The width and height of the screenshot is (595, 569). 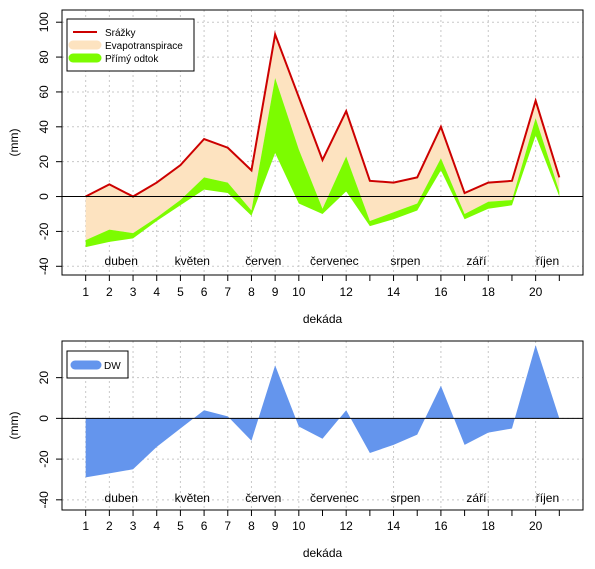 I want to click on legend: Srážky Evapotranspirace Přímý odtok, so click(x=130, y=45).